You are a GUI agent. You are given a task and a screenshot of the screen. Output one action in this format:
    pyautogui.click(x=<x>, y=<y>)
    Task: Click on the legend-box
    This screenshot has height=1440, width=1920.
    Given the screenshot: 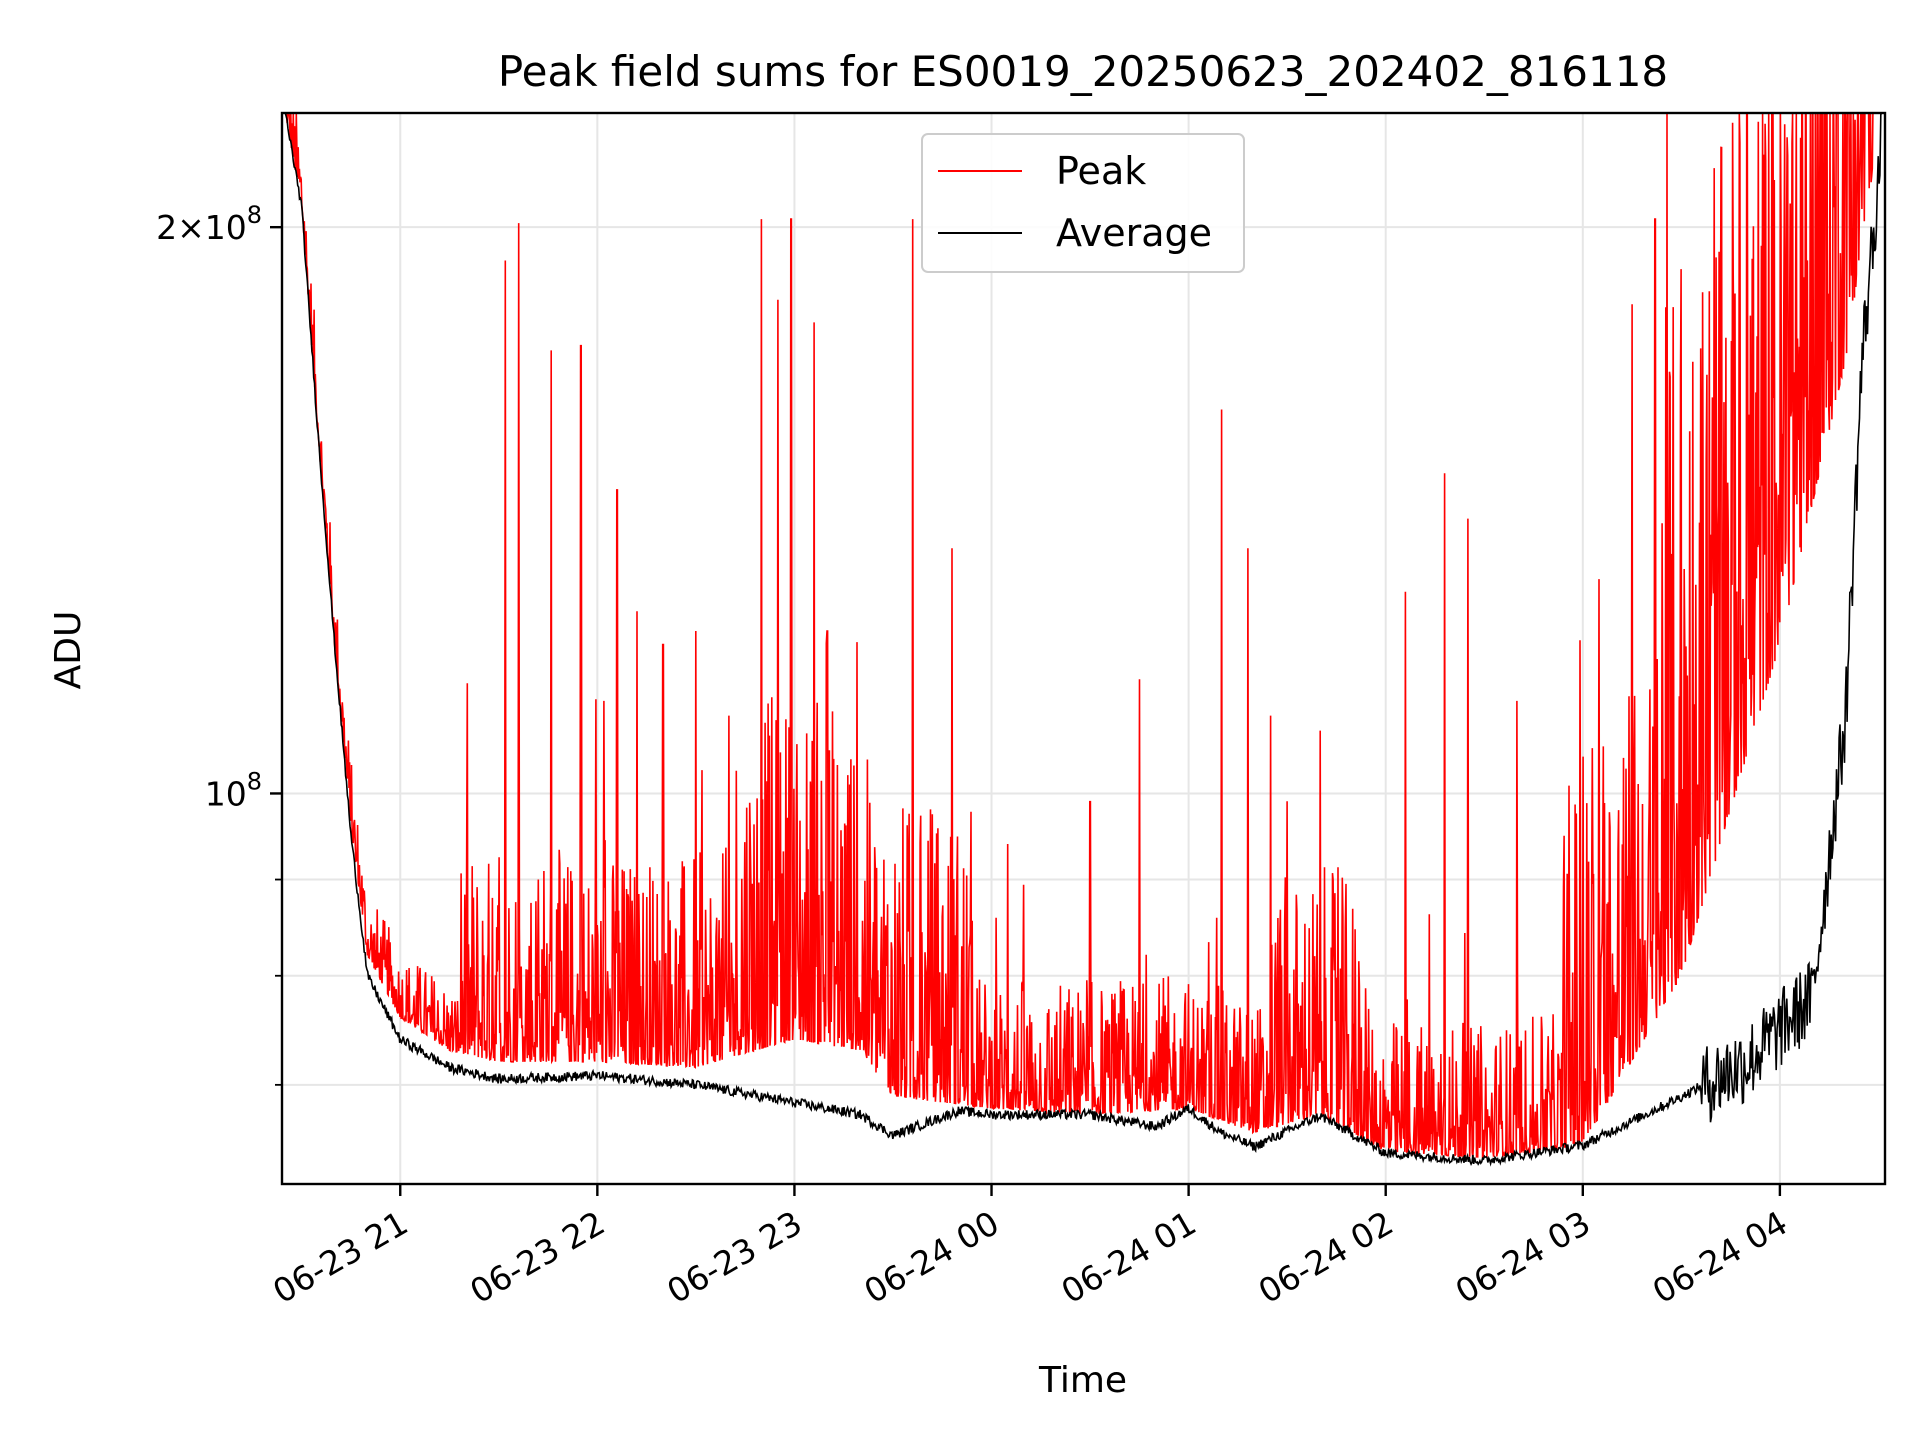 What is the action you would take?
    pyautogui.click(x=1083, y=203)
    